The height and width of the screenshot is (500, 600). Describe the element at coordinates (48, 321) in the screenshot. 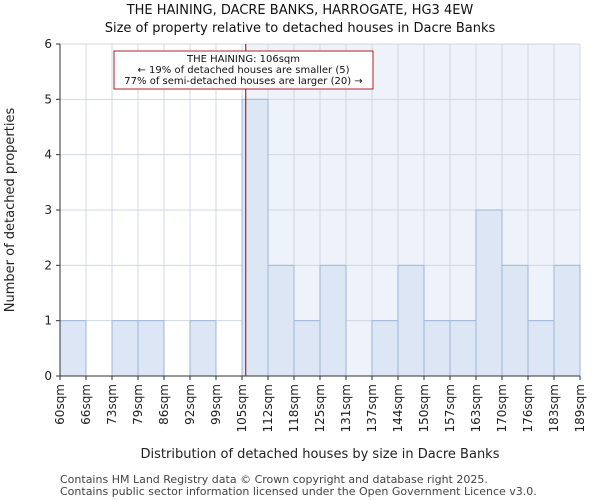

I see `y-tick-label: 1` at that location.